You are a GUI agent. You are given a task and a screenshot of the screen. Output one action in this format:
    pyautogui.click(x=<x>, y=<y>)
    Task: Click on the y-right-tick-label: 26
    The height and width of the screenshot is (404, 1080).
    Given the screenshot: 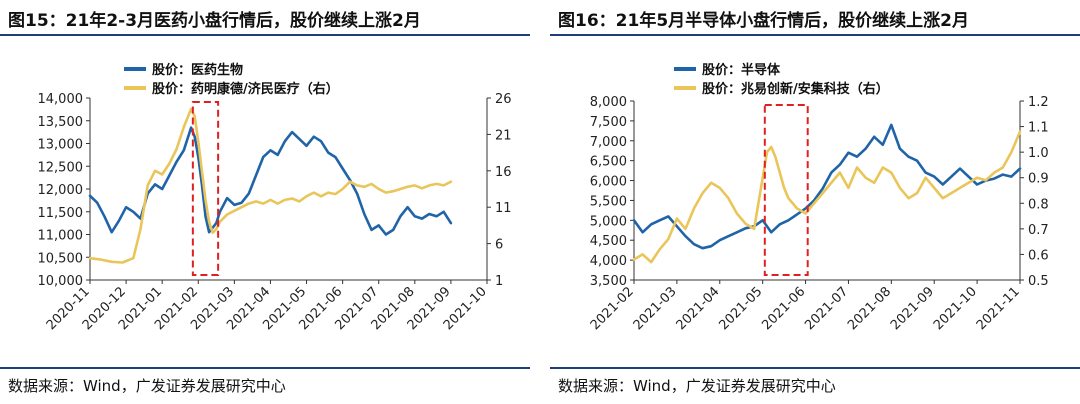 What is the action you would take?
    pyautogui.click(x=503, y=99)
    